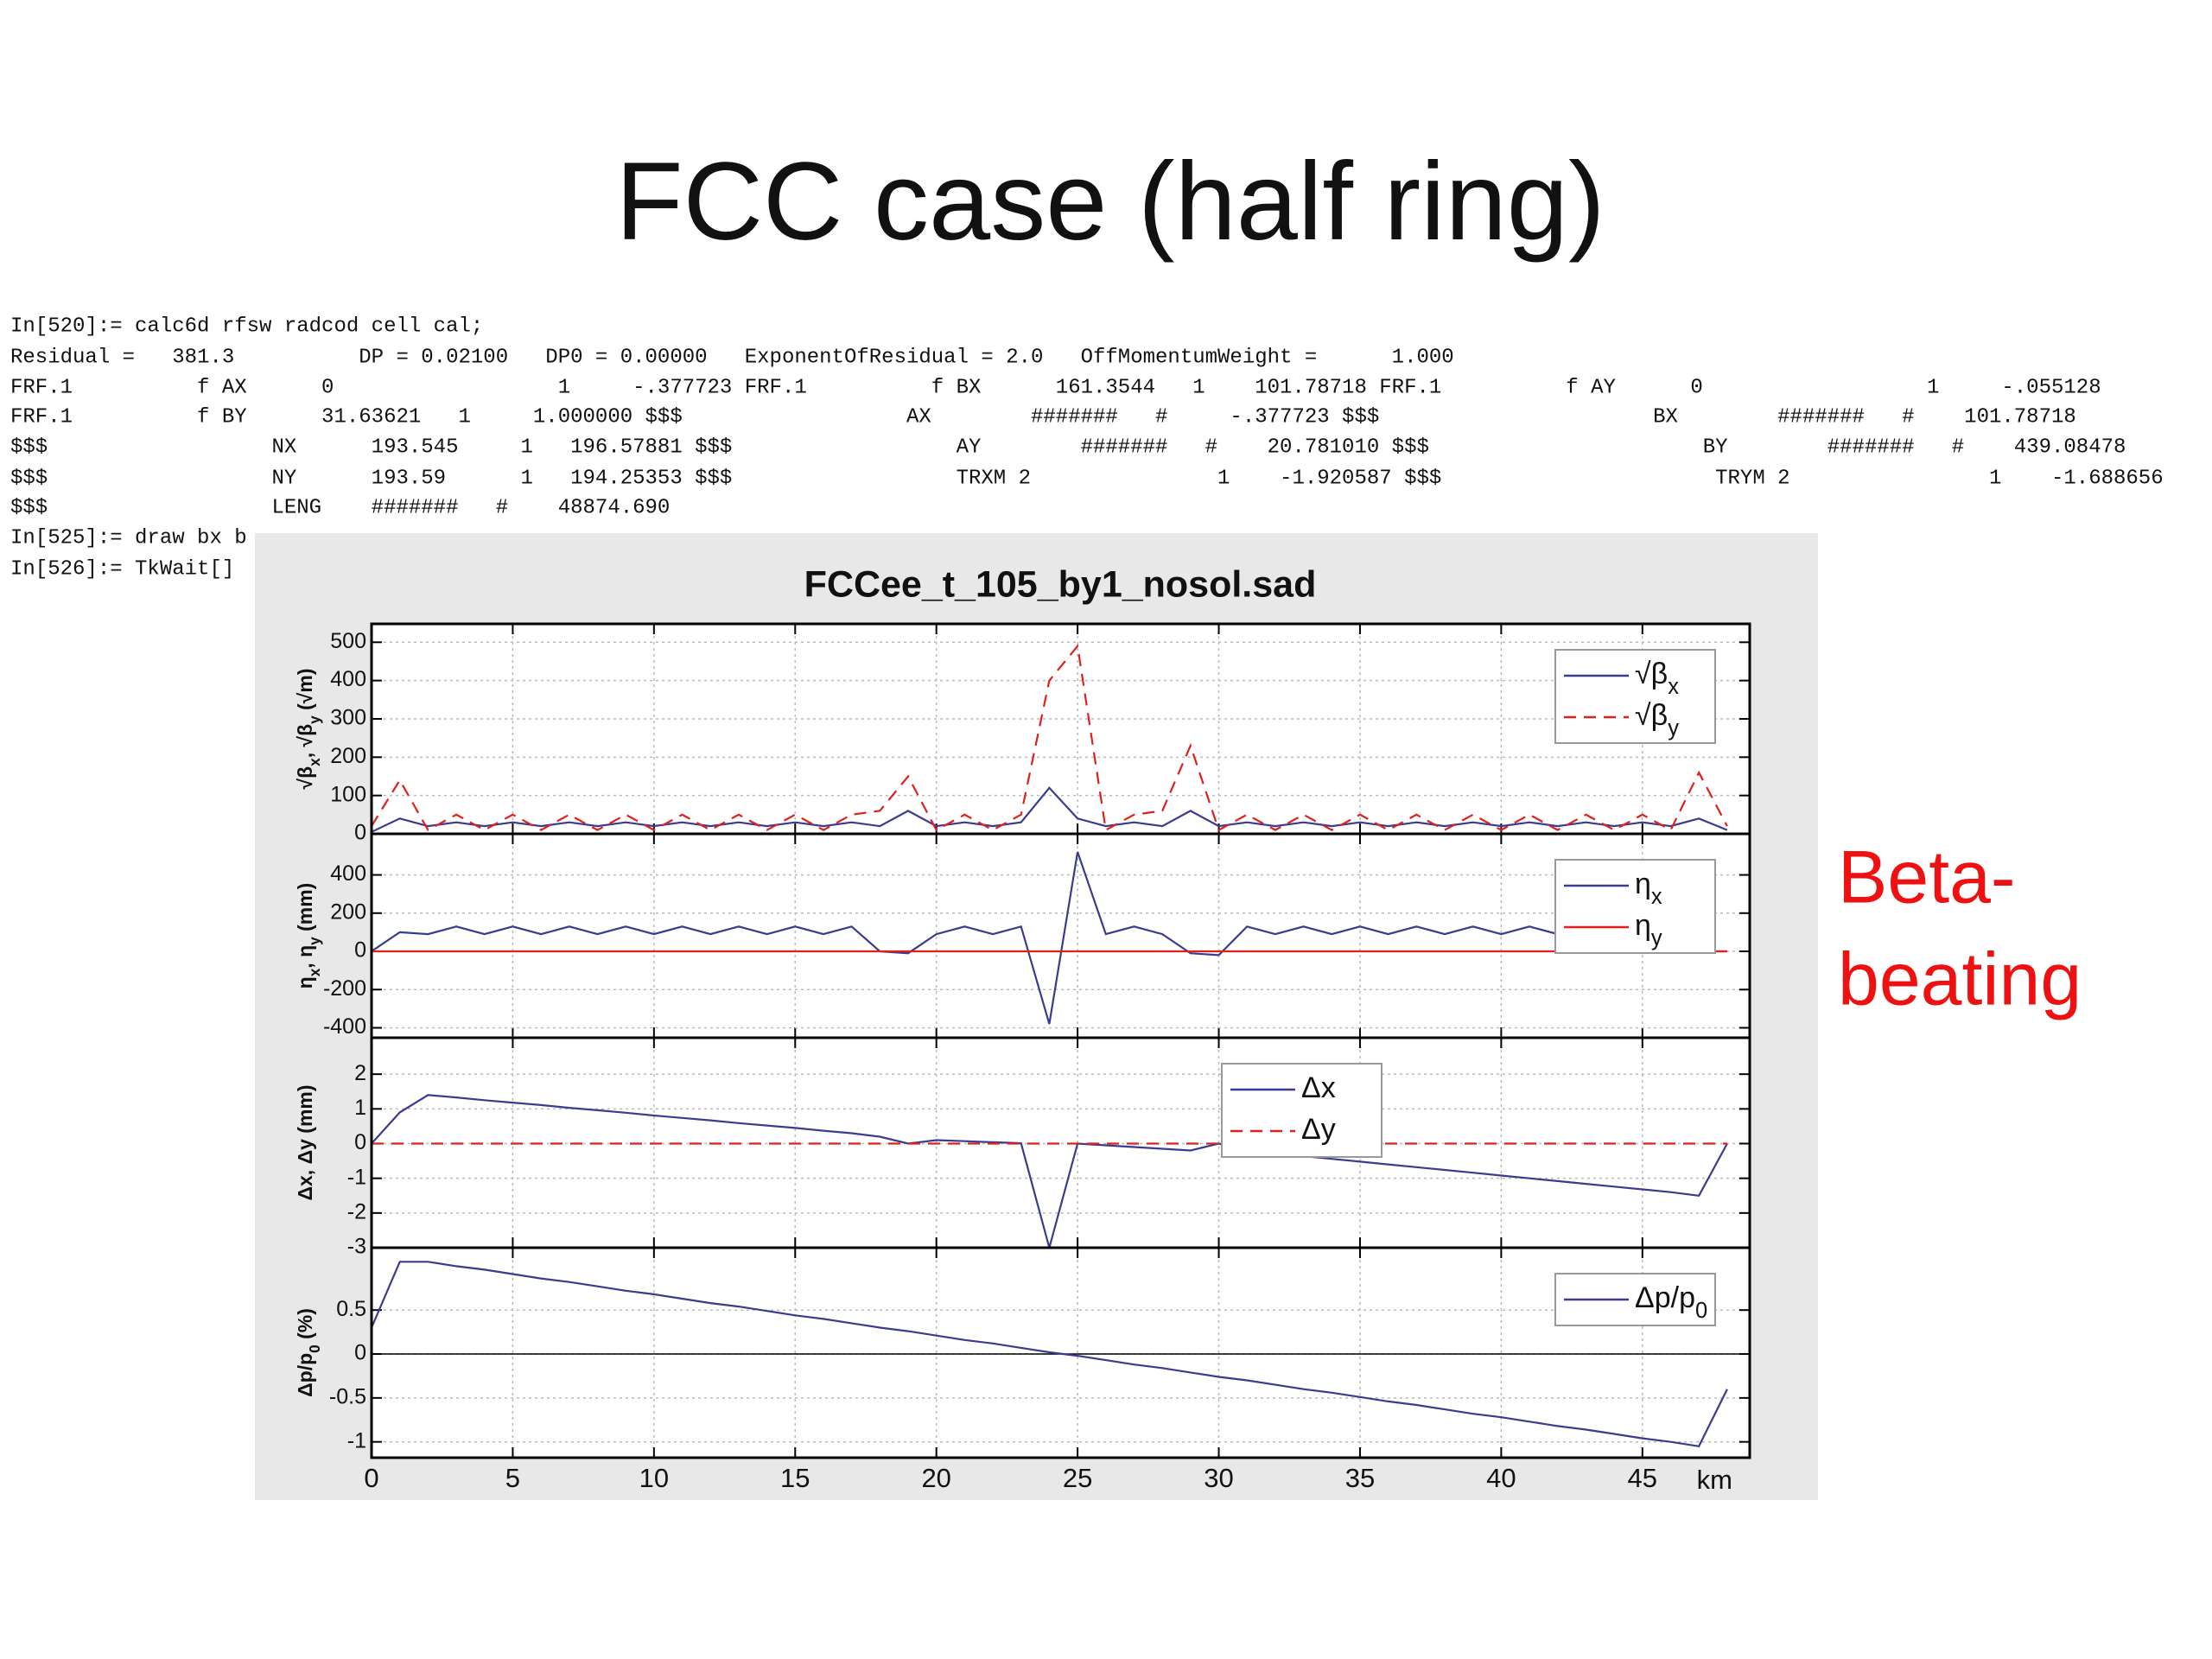 The width and height of the screenshot is (2212, 1659). I want to click on x-tick-label: 35, so click(1360, 1478).